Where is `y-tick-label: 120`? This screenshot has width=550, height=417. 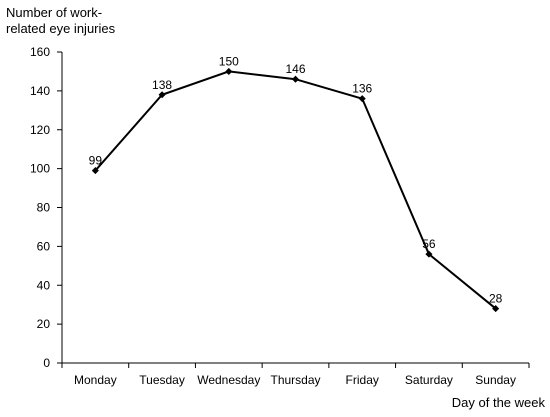 y-tick-label: 120 is located at coordinates (40, 130).